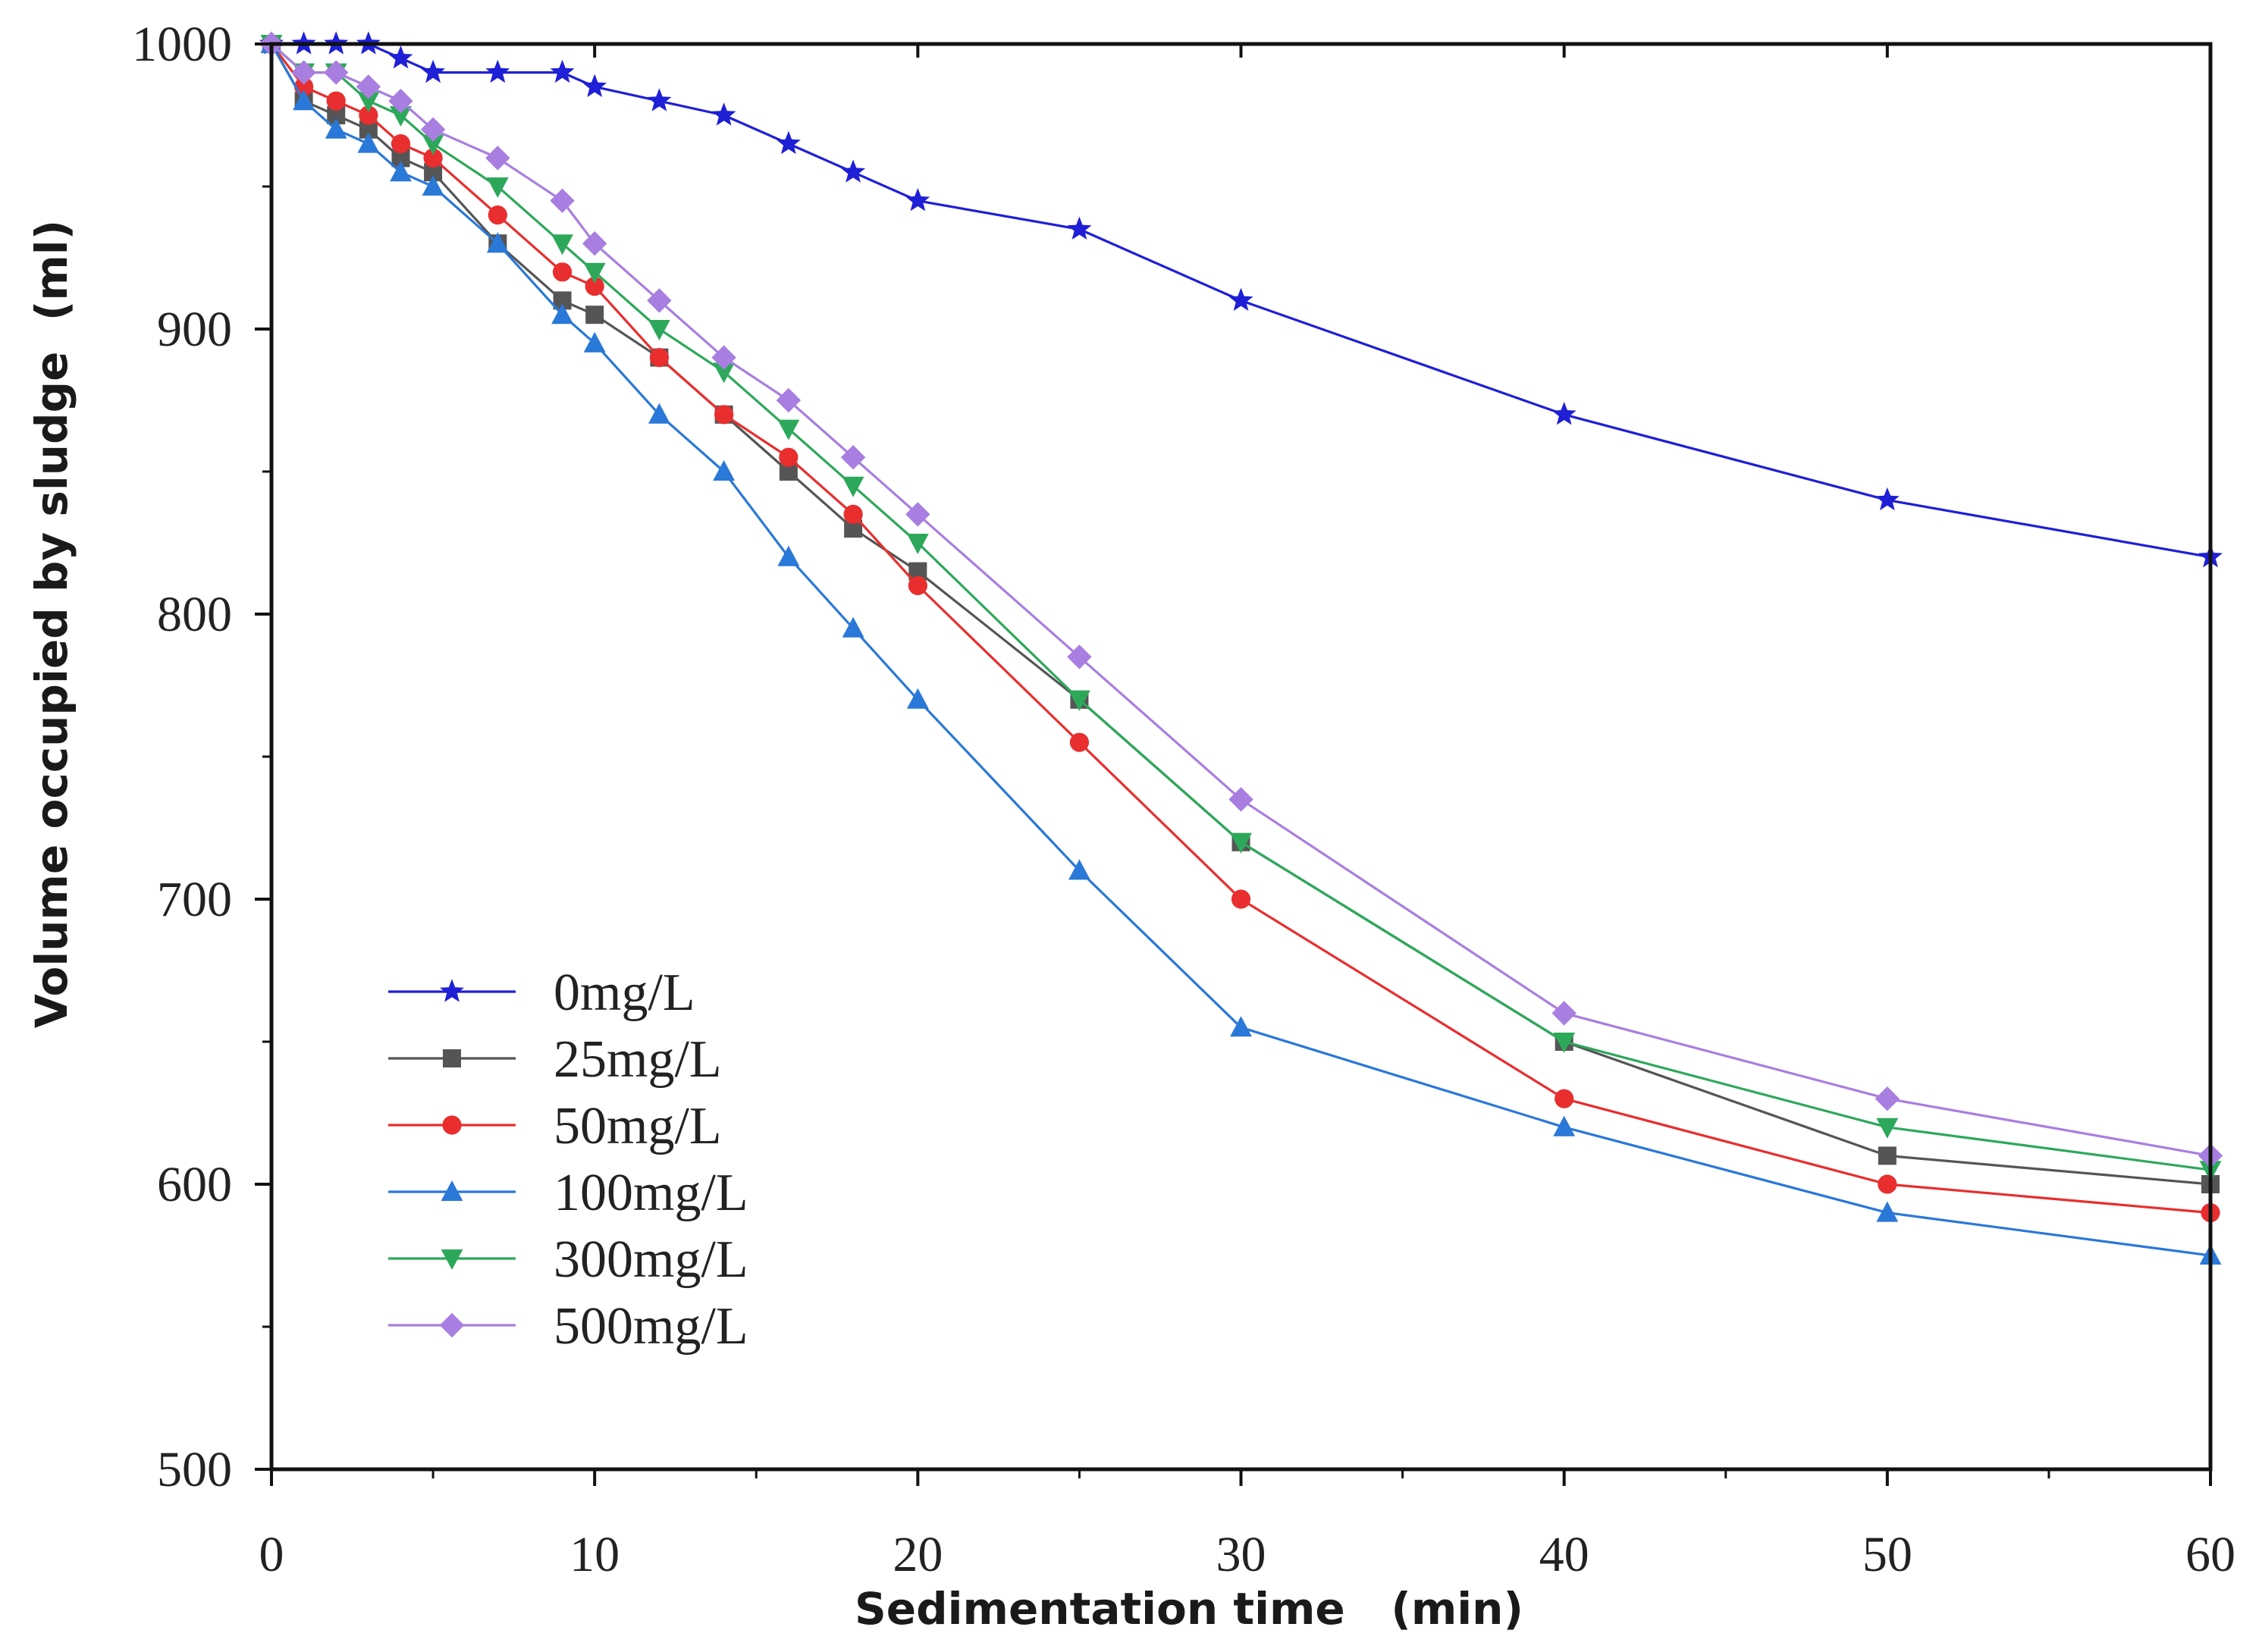 This screenshot has height=1652, width=2259. What do you see at coordinates (271, 1554) in the screenshot?
I see `x-tick-label: 0` at bounding box center [271, 1554].